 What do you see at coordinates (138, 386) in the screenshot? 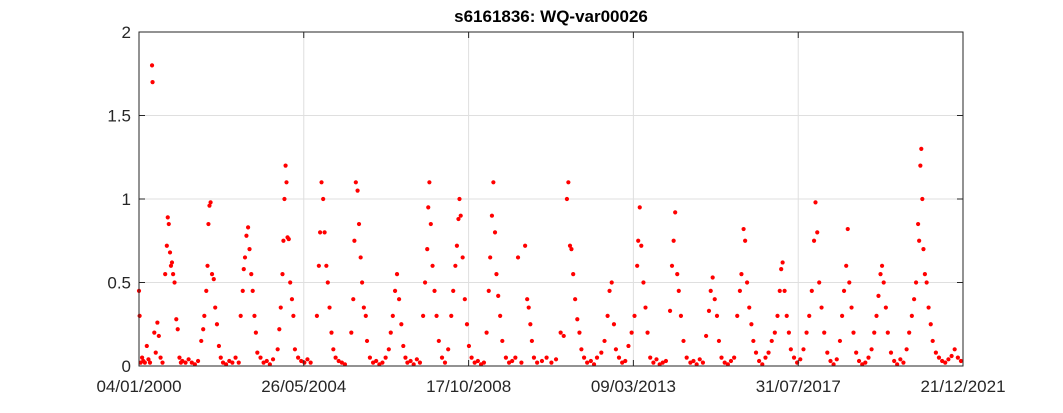
I see `x-tick-label: 04/01/2000` at bounding box center [138, 386].